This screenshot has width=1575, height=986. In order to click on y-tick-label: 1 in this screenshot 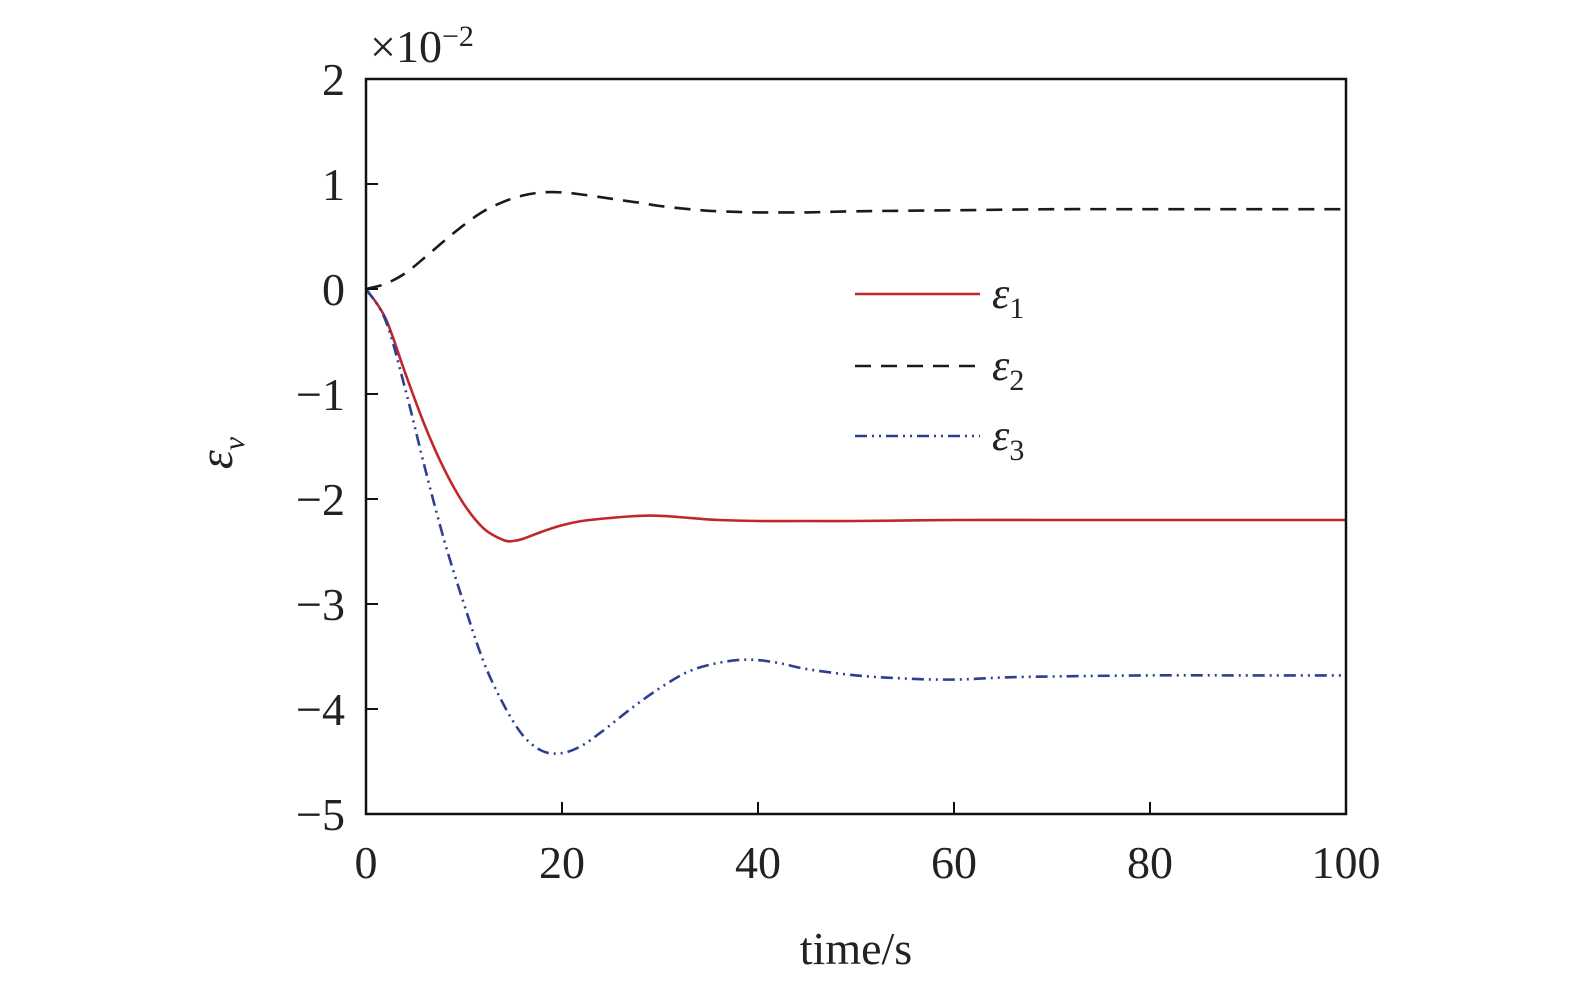, I will do `click(333, 184)`.